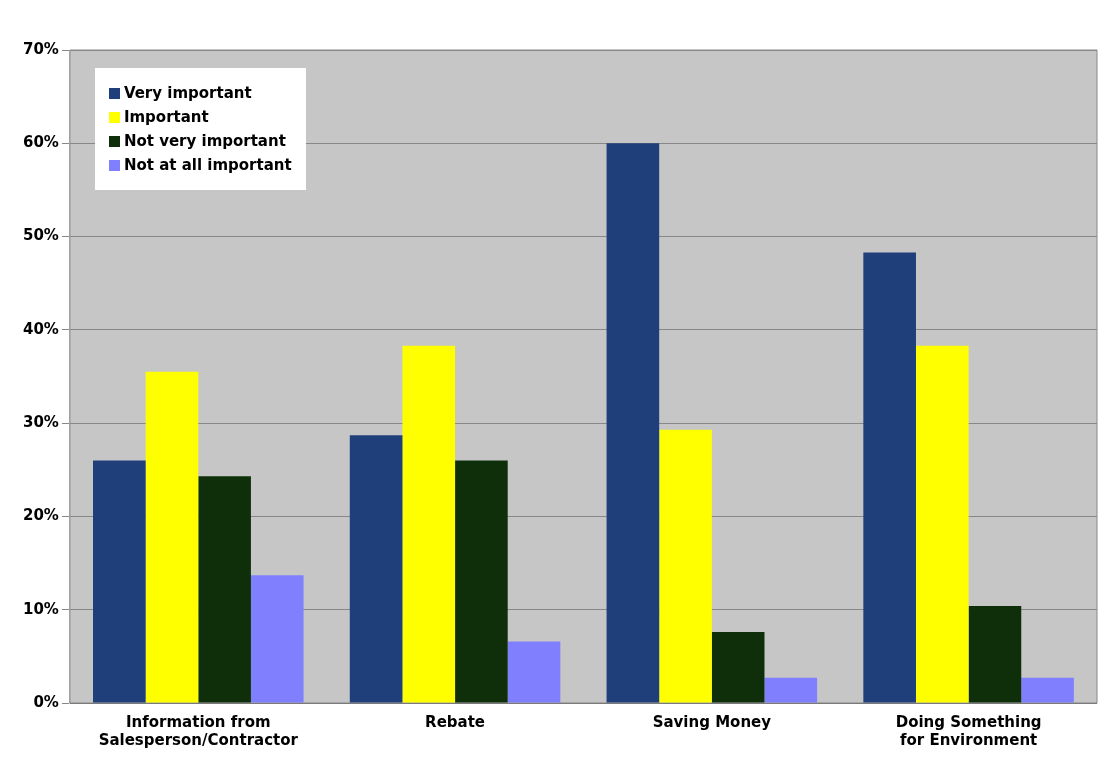 Image resolution: width=1109 pixels, height=763 pixels. I want to click on y-tick-label: 0%, so click(46, 701).